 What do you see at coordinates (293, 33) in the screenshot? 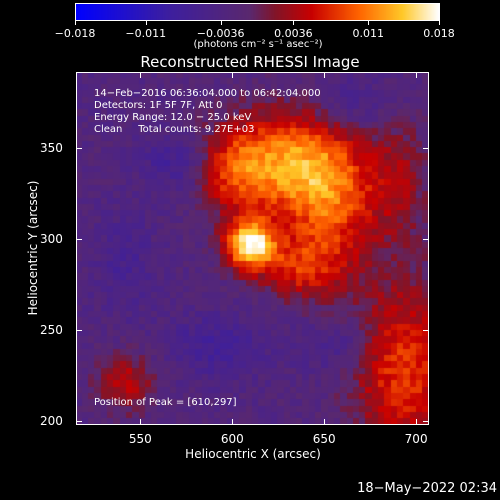
I see `colorbar-tick-label: 0.0036` at bounding box center [293, 33].